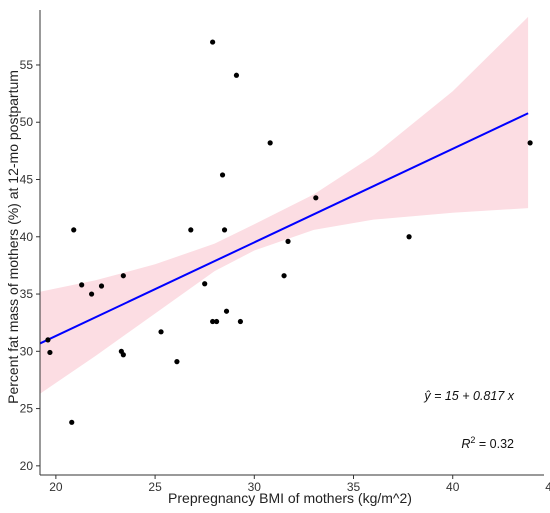 This screenshot has width=550, height=513. I want to click on x-tick-label: 40, so click(453, 487).